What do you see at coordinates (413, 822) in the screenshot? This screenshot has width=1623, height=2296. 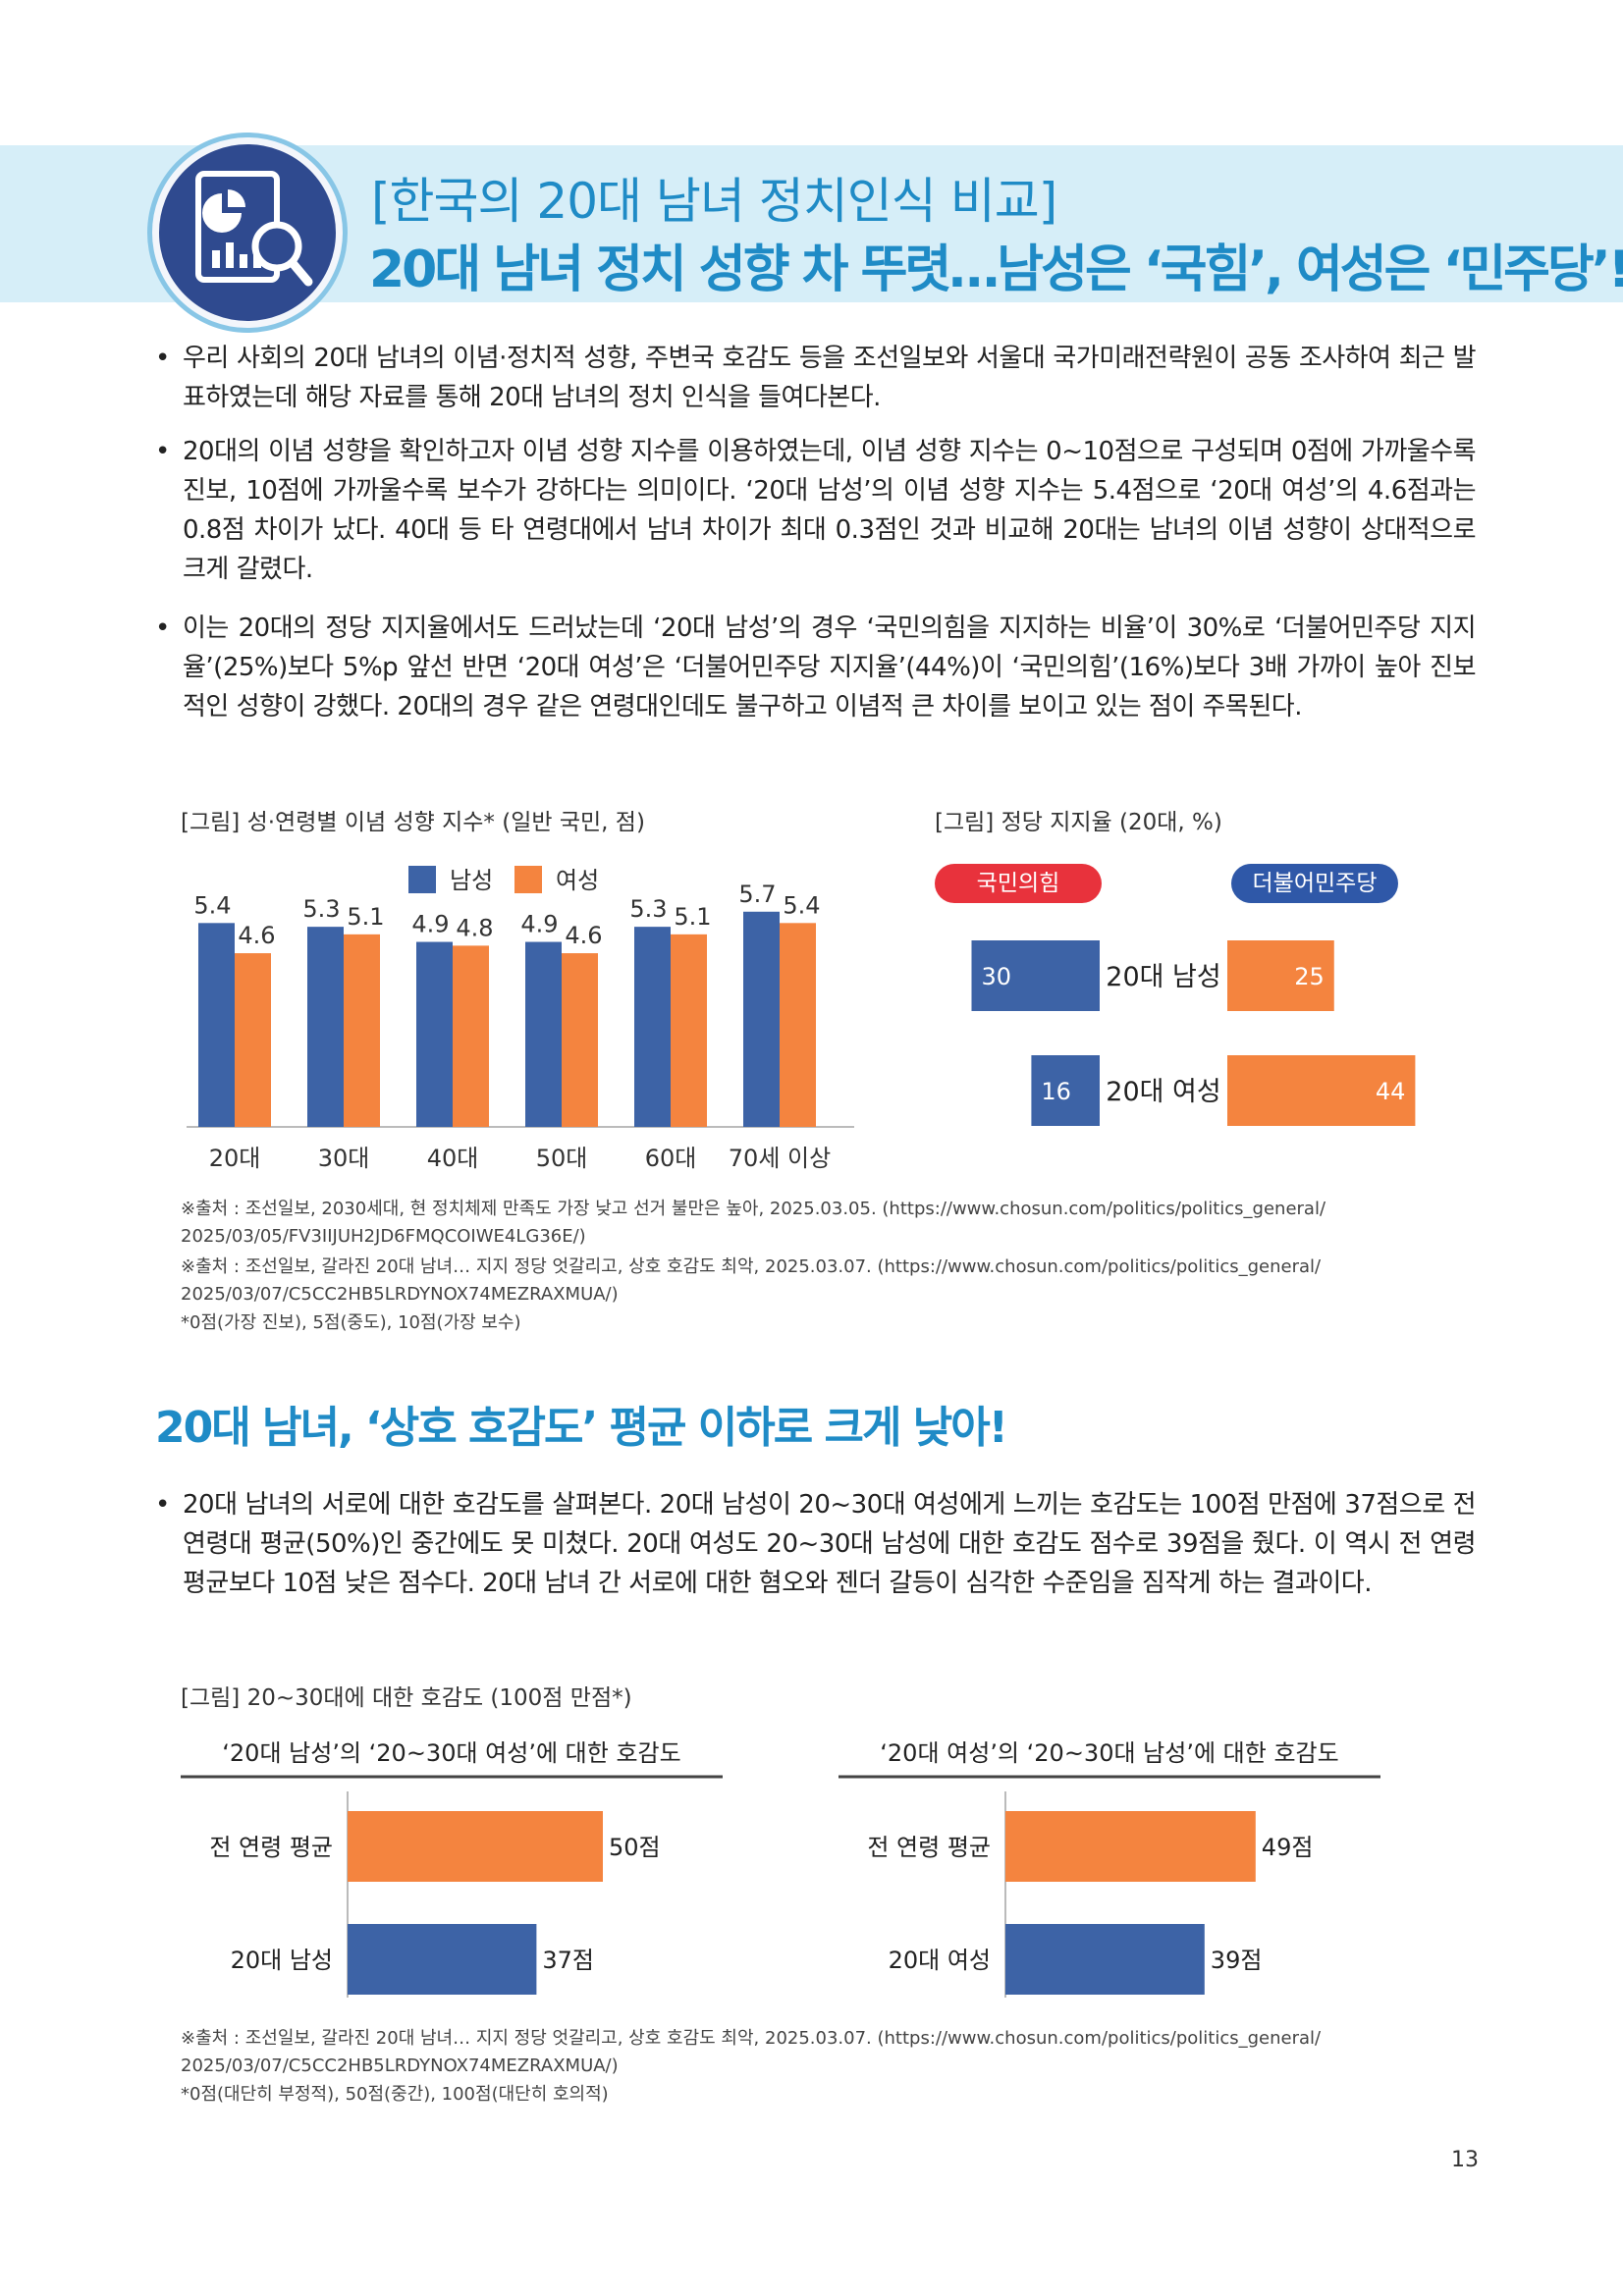 I see `fig1-caption: [그림] 성·연령별 이념 성향 지수* (일반 국민, 점)` at bounding box center [413, 822].